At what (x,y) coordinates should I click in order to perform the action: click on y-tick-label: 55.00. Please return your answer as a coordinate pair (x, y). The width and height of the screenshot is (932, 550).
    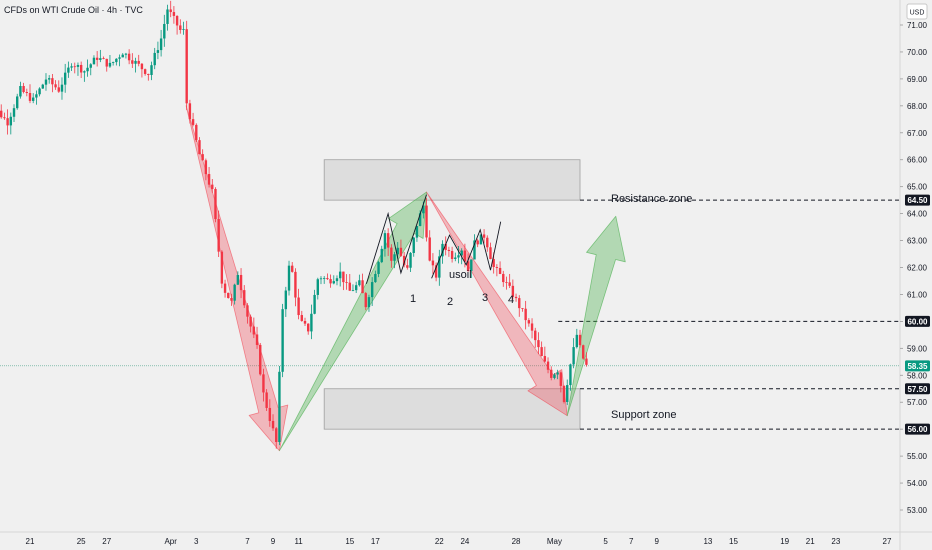
    Looking at the image, I should click on (917, 456).